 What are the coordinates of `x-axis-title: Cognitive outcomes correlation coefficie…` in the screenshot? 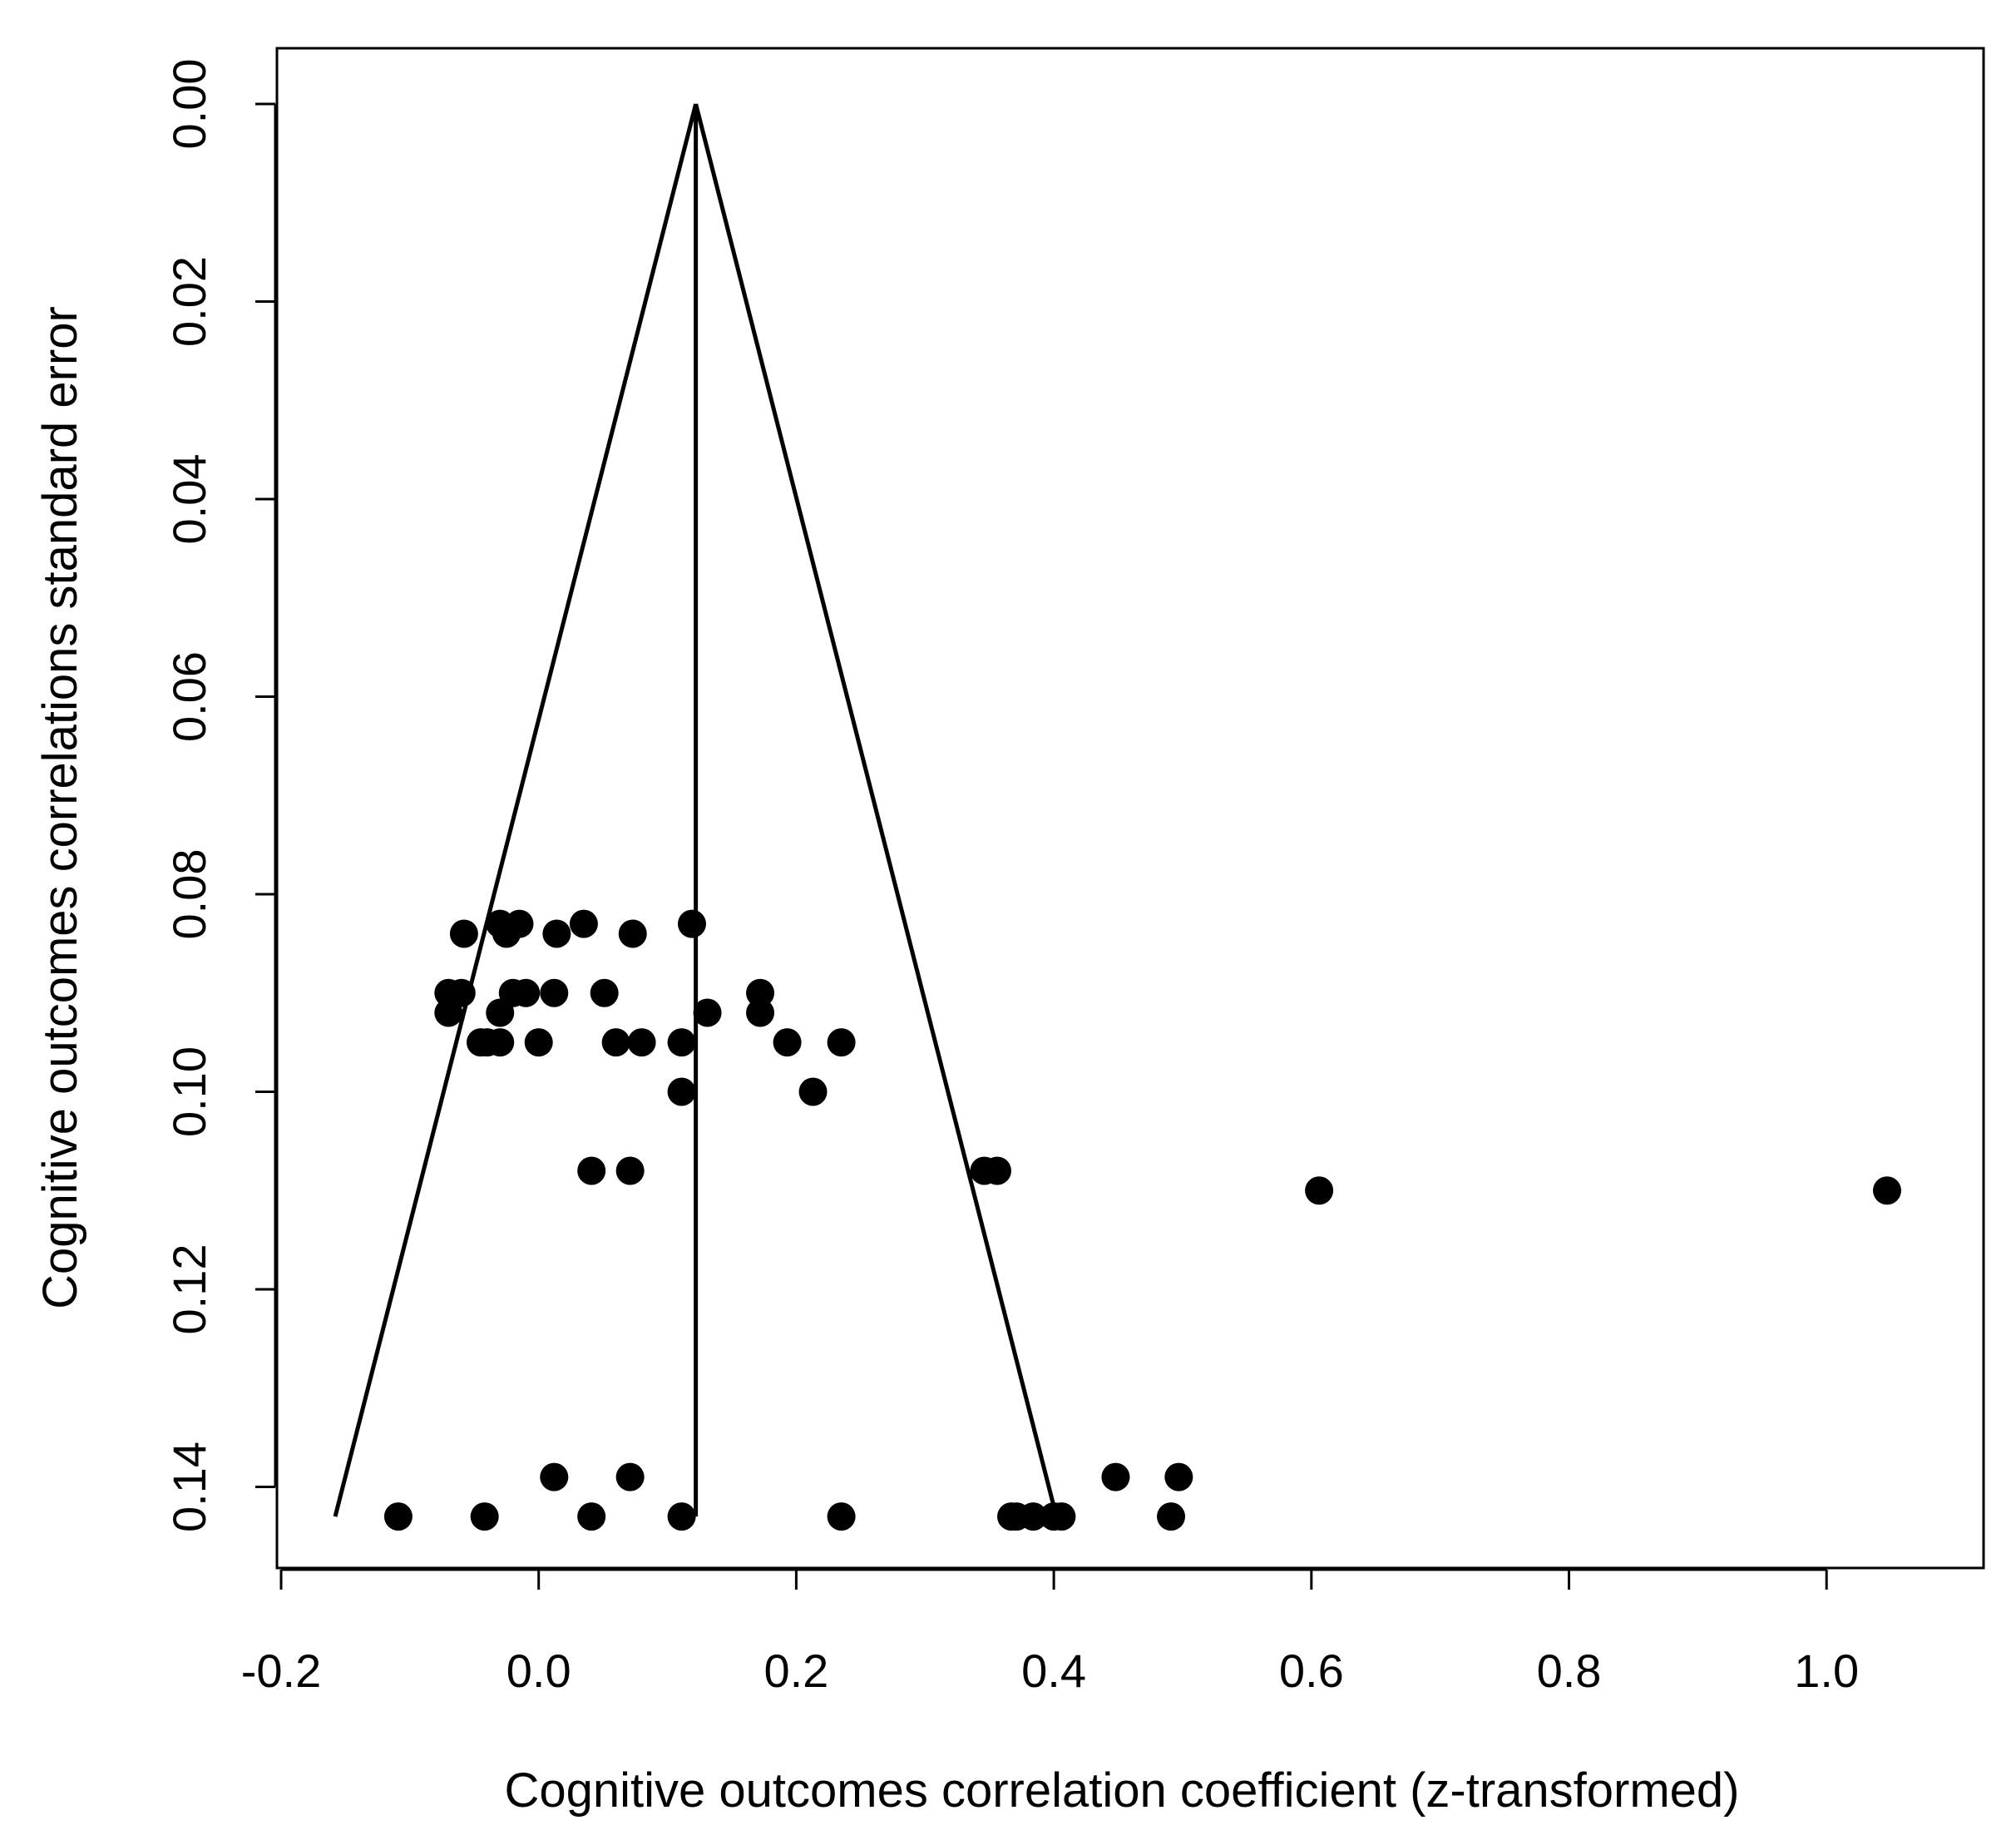 It's located at (1121, 1791).